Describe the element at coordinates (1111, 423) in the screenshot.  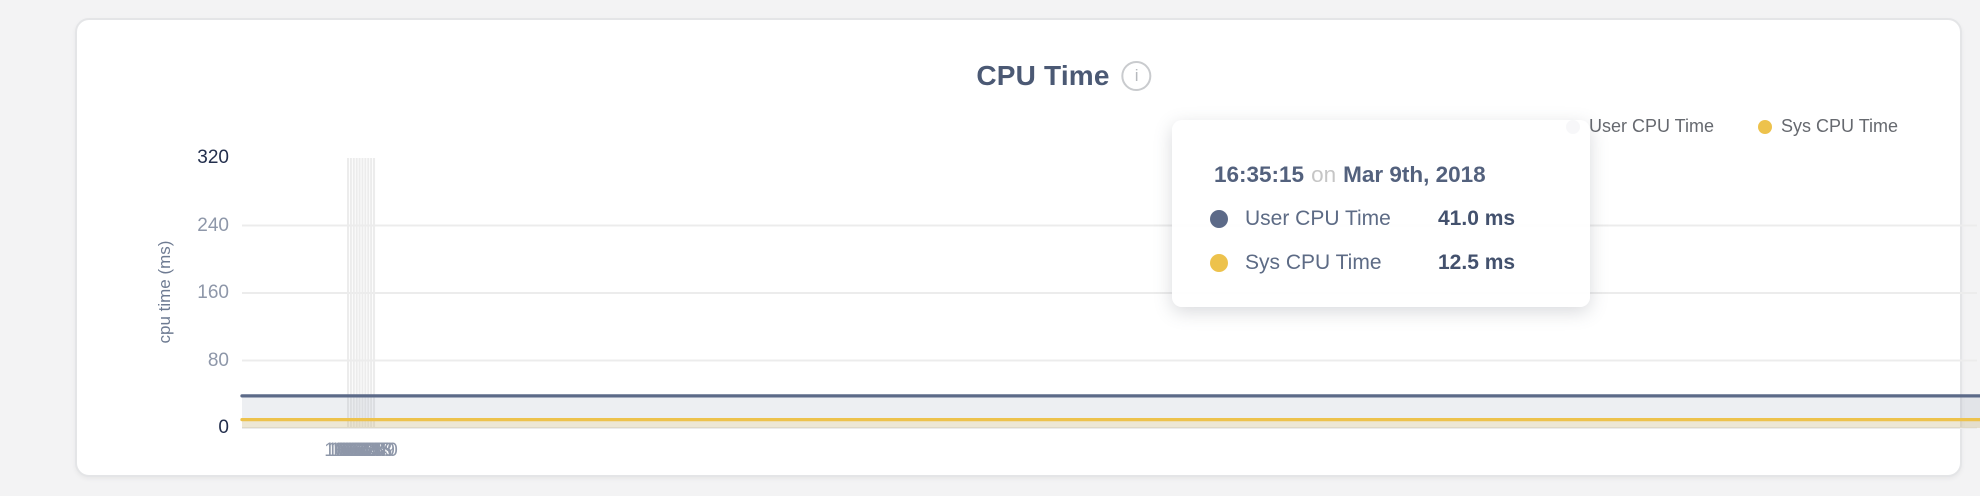
I see `series-area` at that location.